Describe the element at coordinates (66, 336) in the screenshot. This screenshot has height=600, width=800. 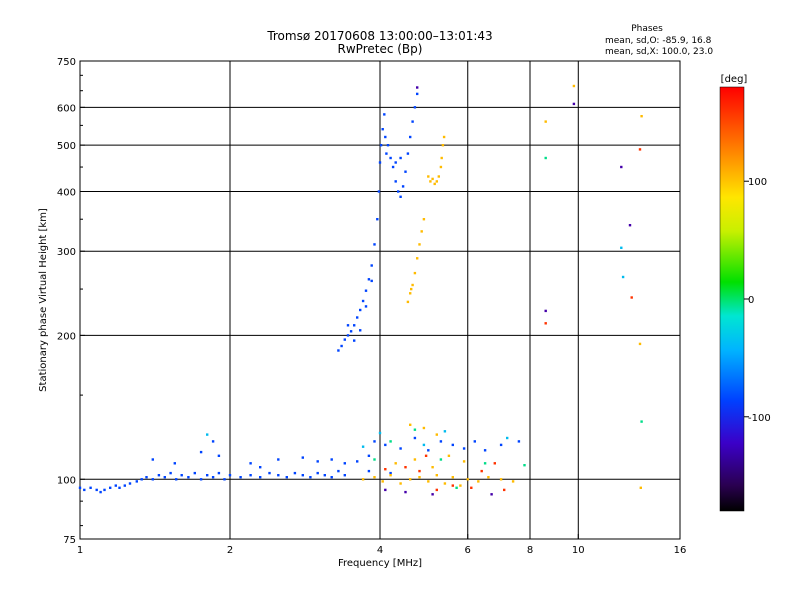
I see `y-tick-label: 200` at that location.